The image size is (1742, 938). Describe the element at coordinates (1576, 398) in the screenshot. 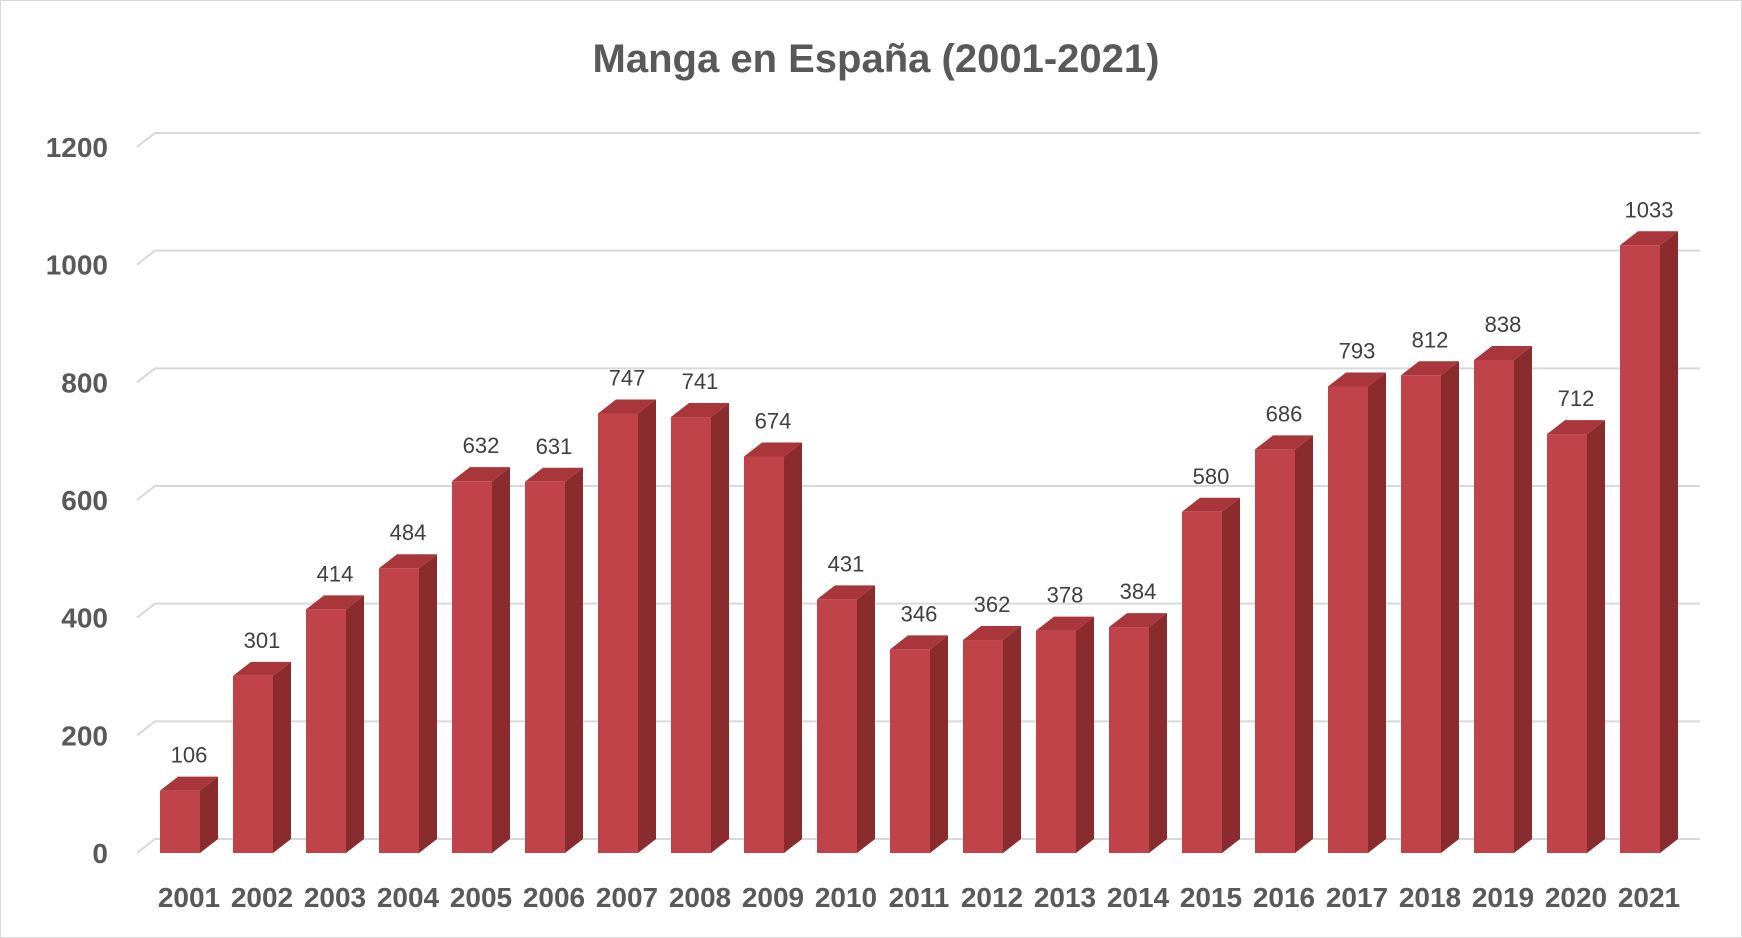

I see `data-label: 712` at that location.